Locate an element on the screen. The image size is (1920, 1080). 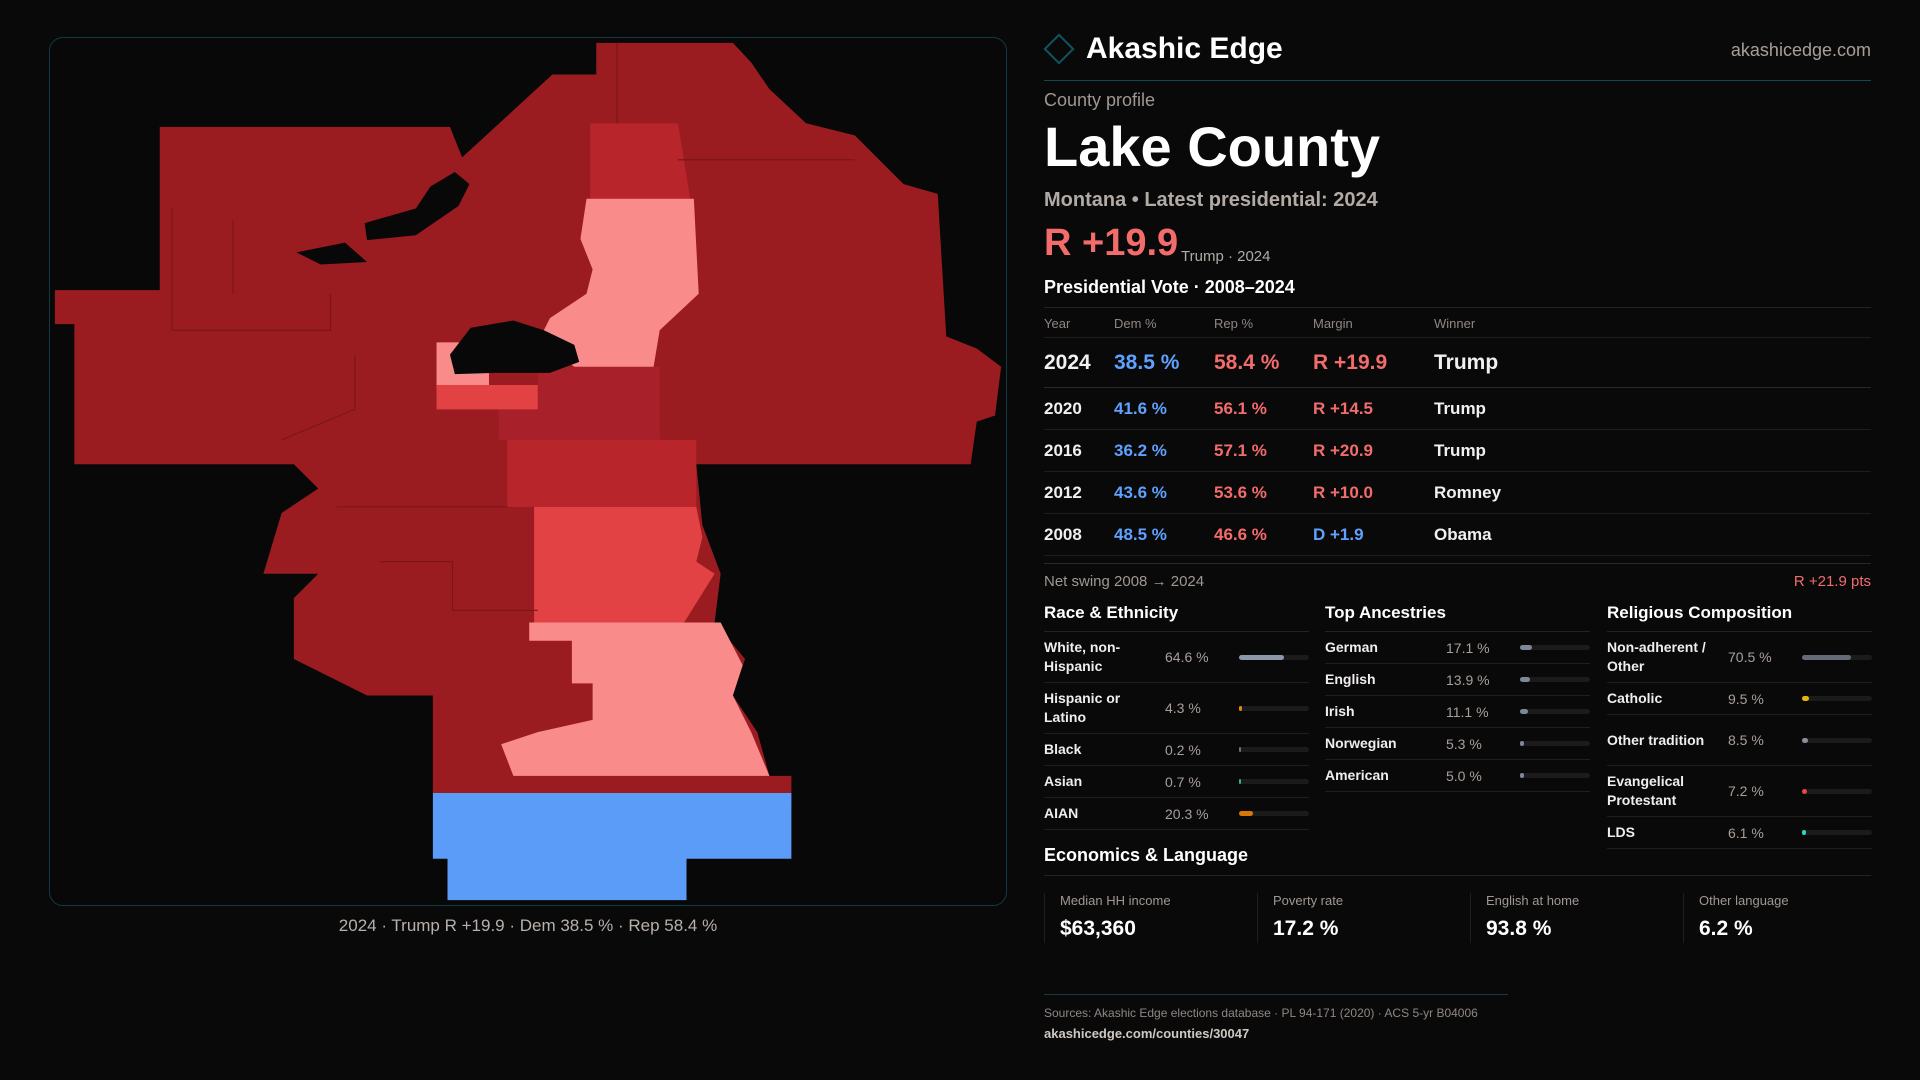
stat-label: Other tradition is located at coordinates (1656, 739).